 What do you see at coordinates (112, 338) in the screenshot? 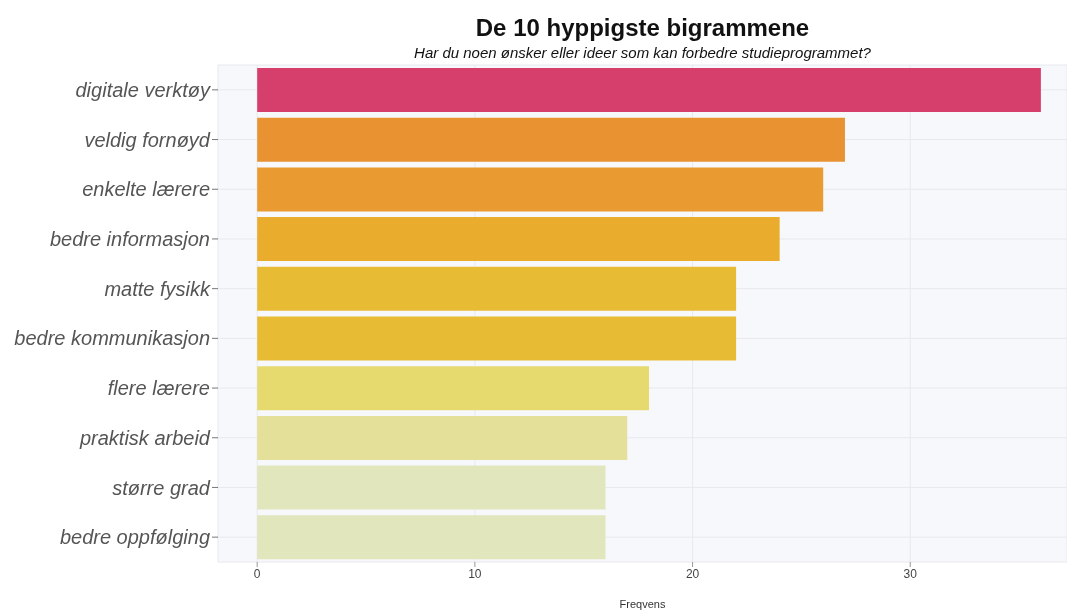
I see `y-tick-label: bedre kommunikasjon` at bounding box center [112, 338].